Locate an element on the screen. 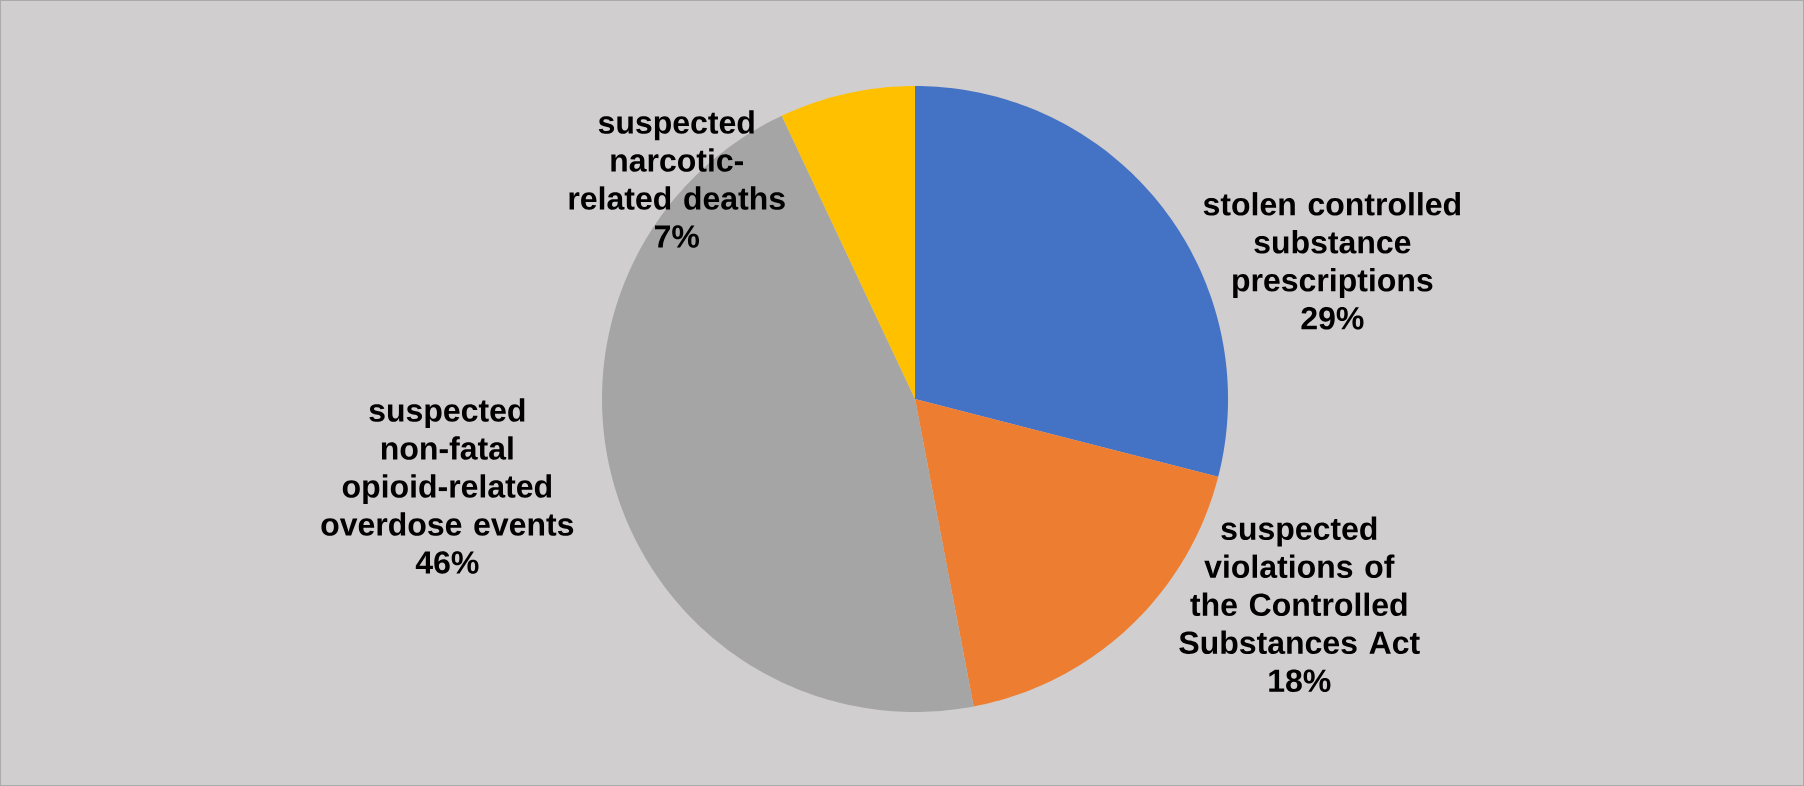 The height and width of the screenshot is (786, 1804). data-label: 18% is located at coordinates (1300, 681).